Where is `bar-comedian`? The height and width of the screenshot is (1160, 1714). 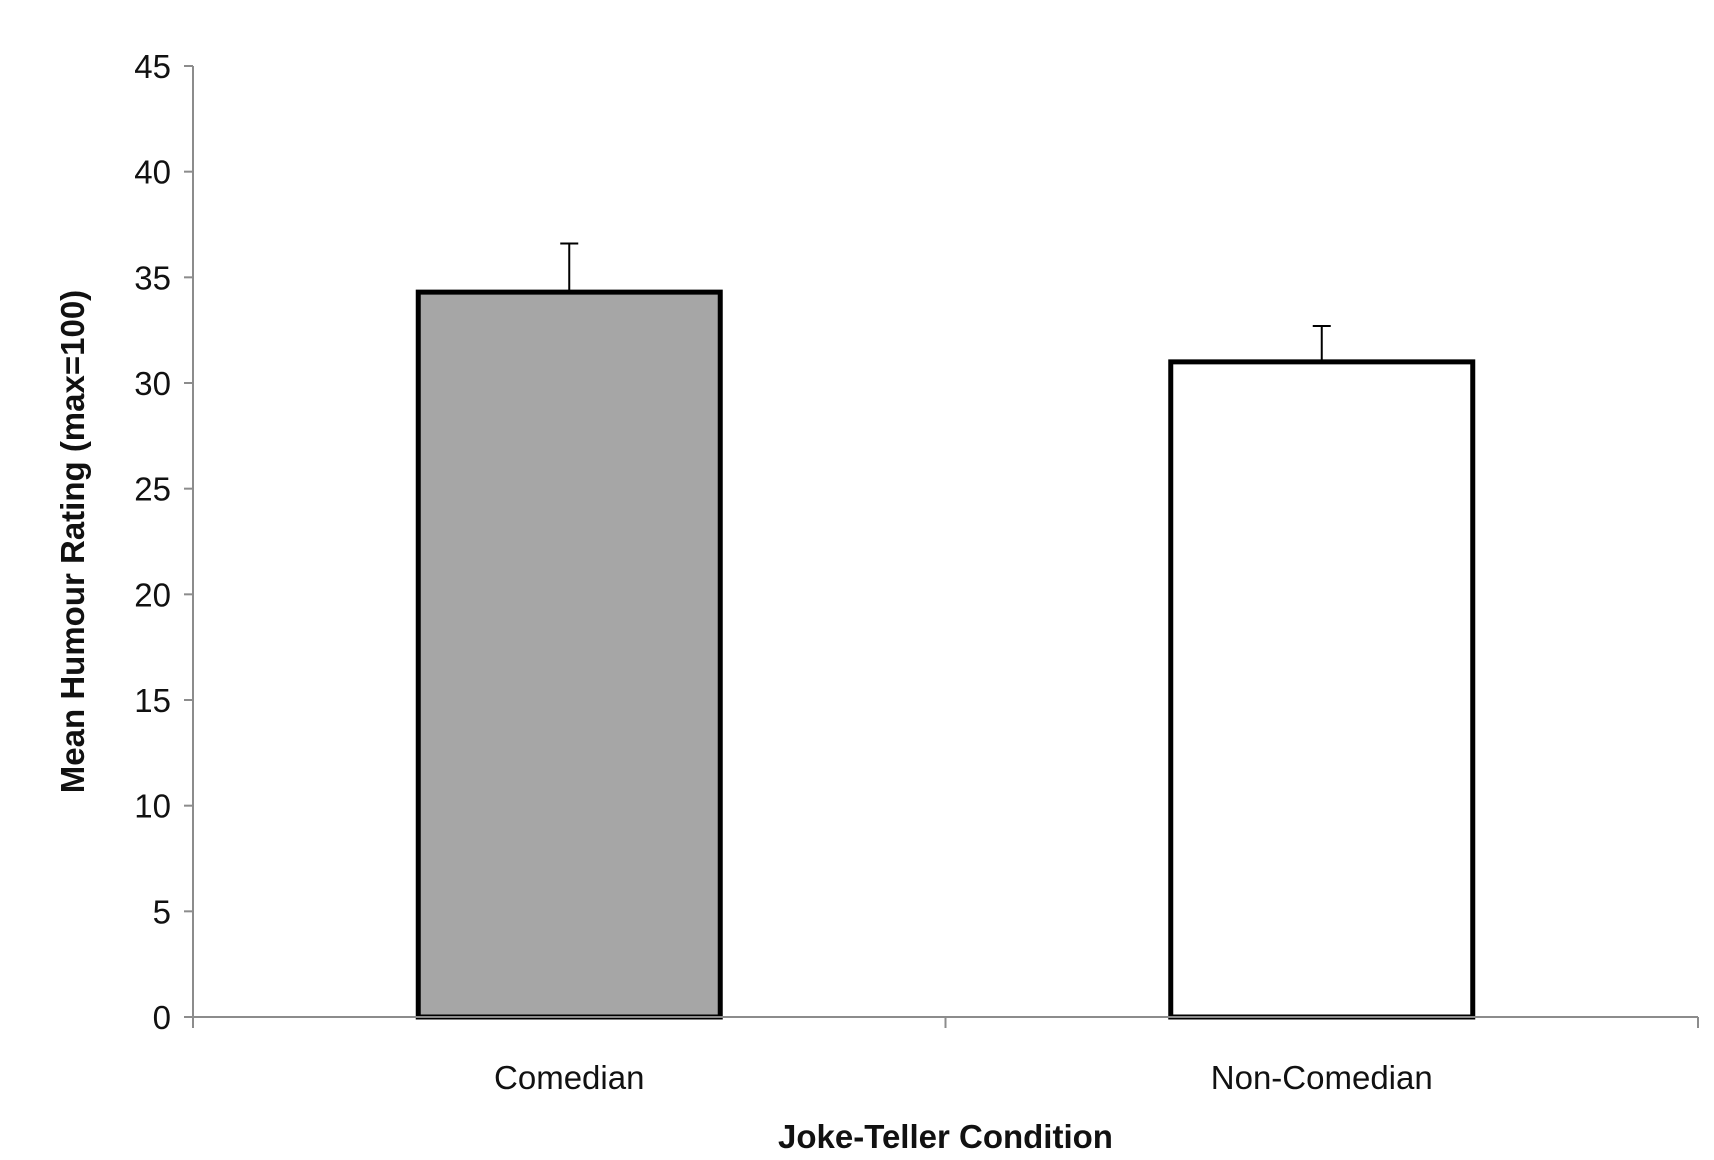 bar-comedian is located at coordinates (569, 654).